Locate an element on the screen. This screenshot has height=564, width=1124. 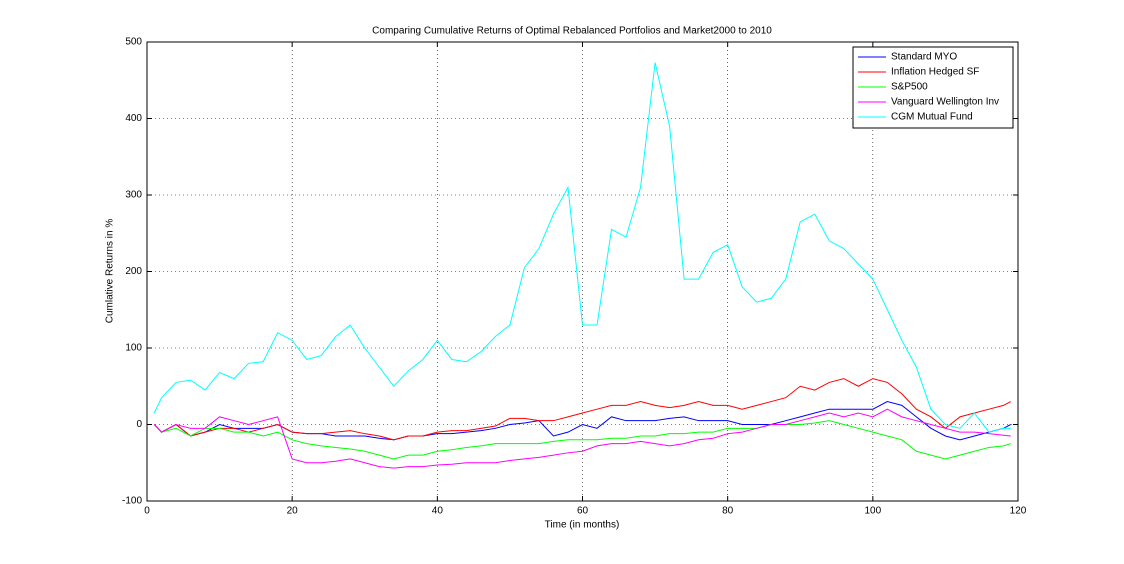
y-tick-label: 100 is located at coordinates (133, 348).